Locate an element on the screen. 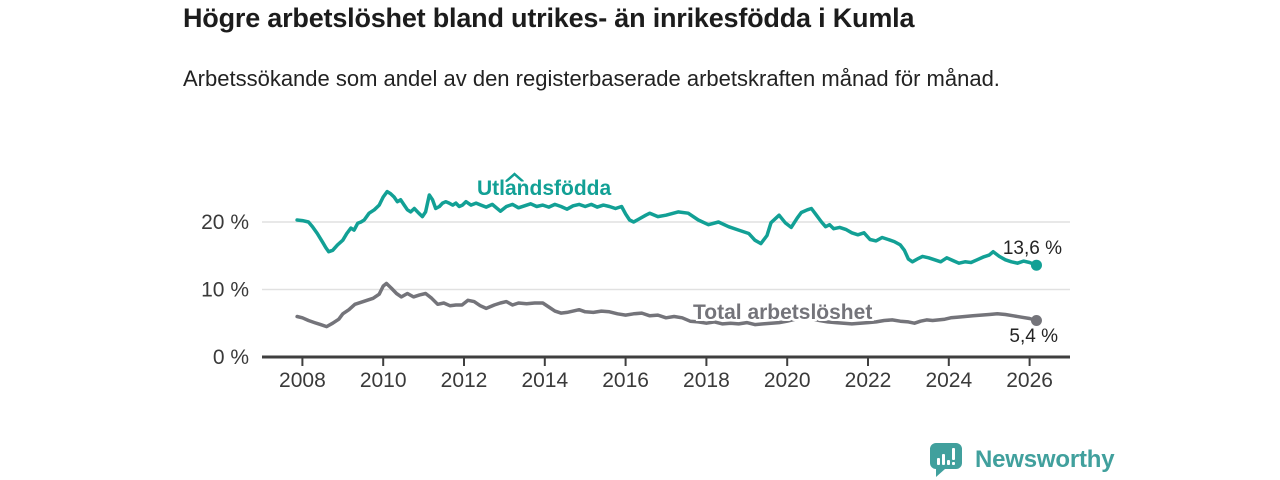 The image size is (1280, 480). x-tick-label: 2026 is located at coordinates (1029, 380).